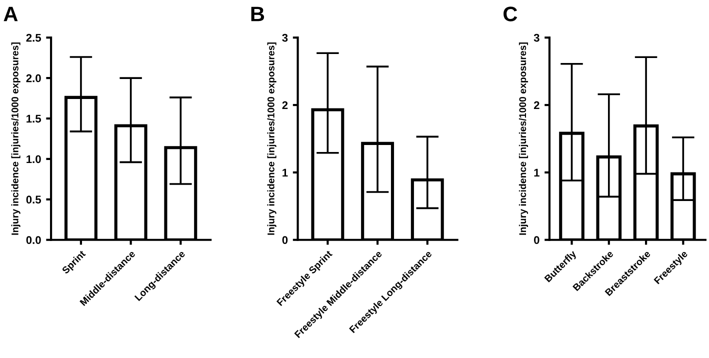 The width and height of the screenshot is (709, 358). What do you see at coordinates (511, 14) in the screenshot?
I see `chart-title: C` at bounding box center [511, 14].